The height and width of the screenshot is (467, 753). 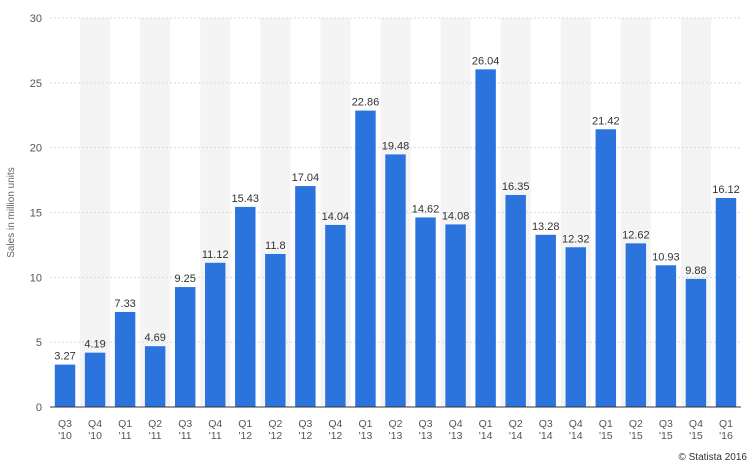 I want to click on data-label: 11.12, so click(x=215, y=255).